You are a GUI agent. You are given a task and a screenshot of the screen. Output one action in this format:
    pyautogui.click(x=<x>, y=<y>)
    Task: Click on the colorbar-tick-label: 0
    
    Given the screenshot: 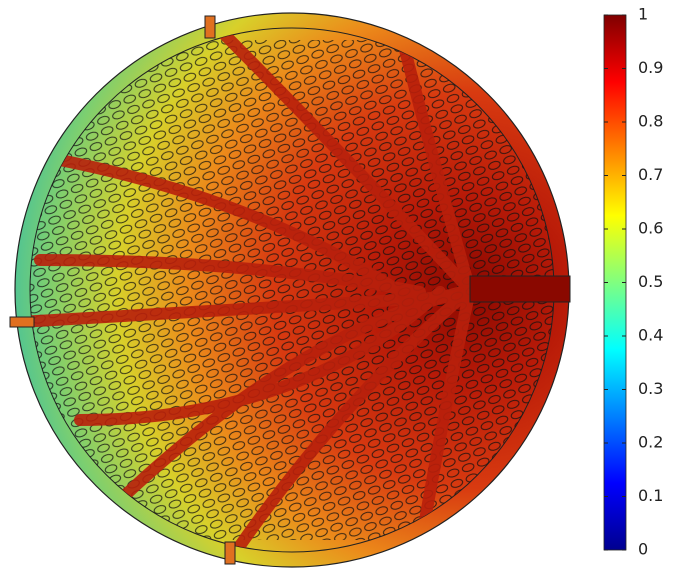 What is the action you would take?
    pyautogui.click(x=643, y=549)
    